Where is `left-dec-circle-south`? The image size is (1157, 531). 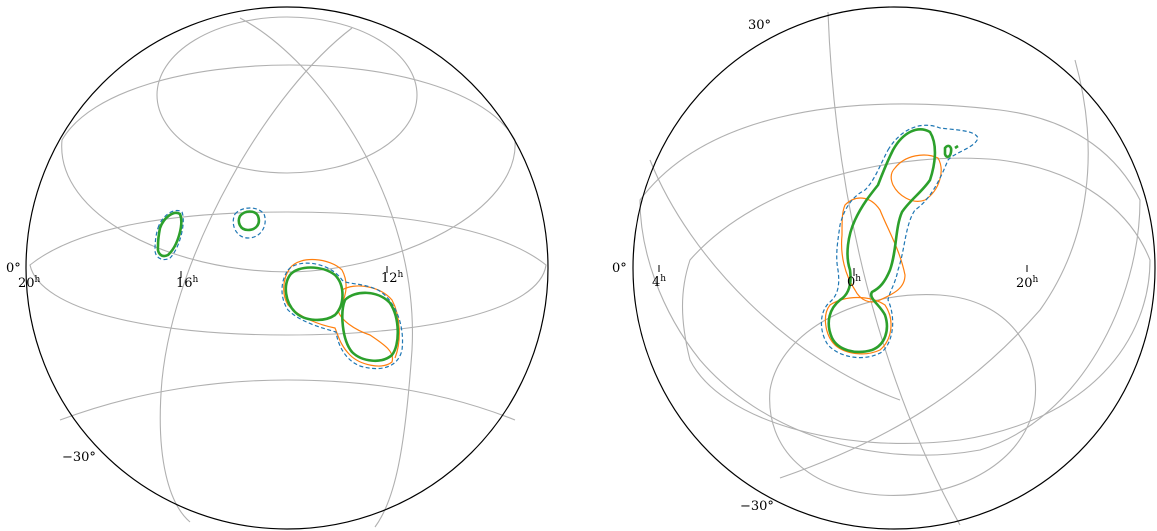
left-dec-circle-south is located at coordinates (287, 400).